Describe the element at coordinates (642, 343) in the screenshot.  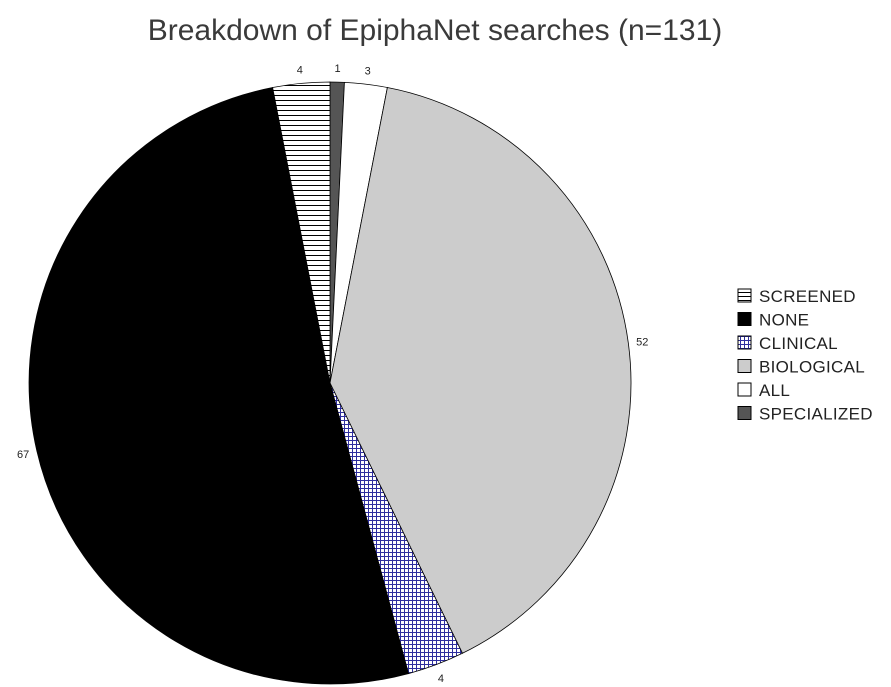
I see `pie-slice-label-biological: 52` at that location.